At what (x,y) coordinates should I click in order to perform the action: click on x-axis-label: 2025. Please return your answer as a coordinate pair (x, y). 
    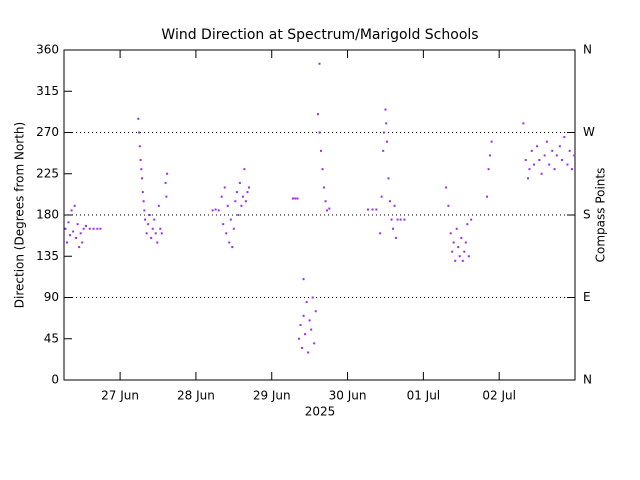
    Looking at the image, I should click on (320, 412).